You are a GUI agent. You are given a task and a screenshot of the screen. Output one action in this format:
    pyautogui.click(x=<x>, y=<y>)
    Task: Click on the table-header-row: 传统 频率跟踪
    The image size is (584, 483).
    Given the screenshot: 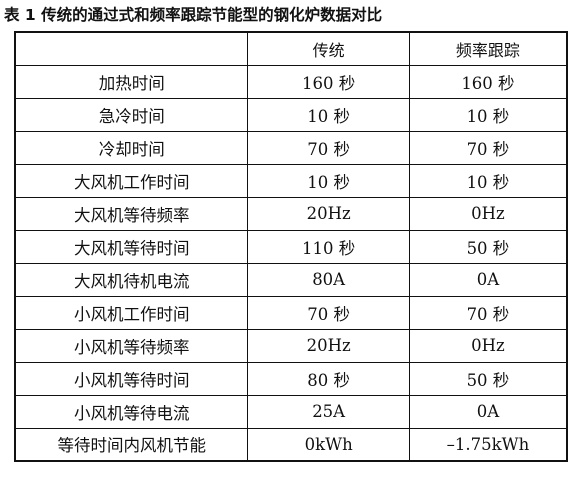 What is the action you would take?
    pyautogui.click(x=291, y=48)
    